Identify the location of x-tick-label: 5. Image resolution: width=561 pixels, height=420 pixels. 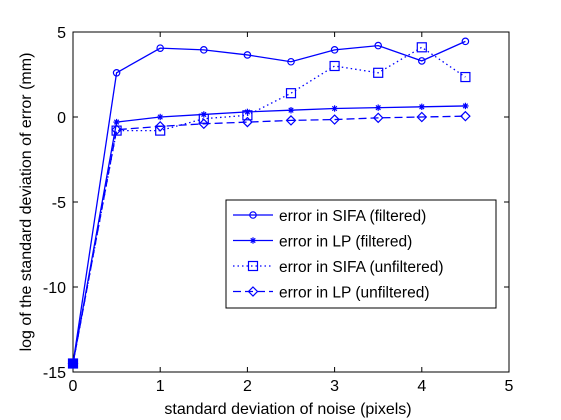
(509, 386).